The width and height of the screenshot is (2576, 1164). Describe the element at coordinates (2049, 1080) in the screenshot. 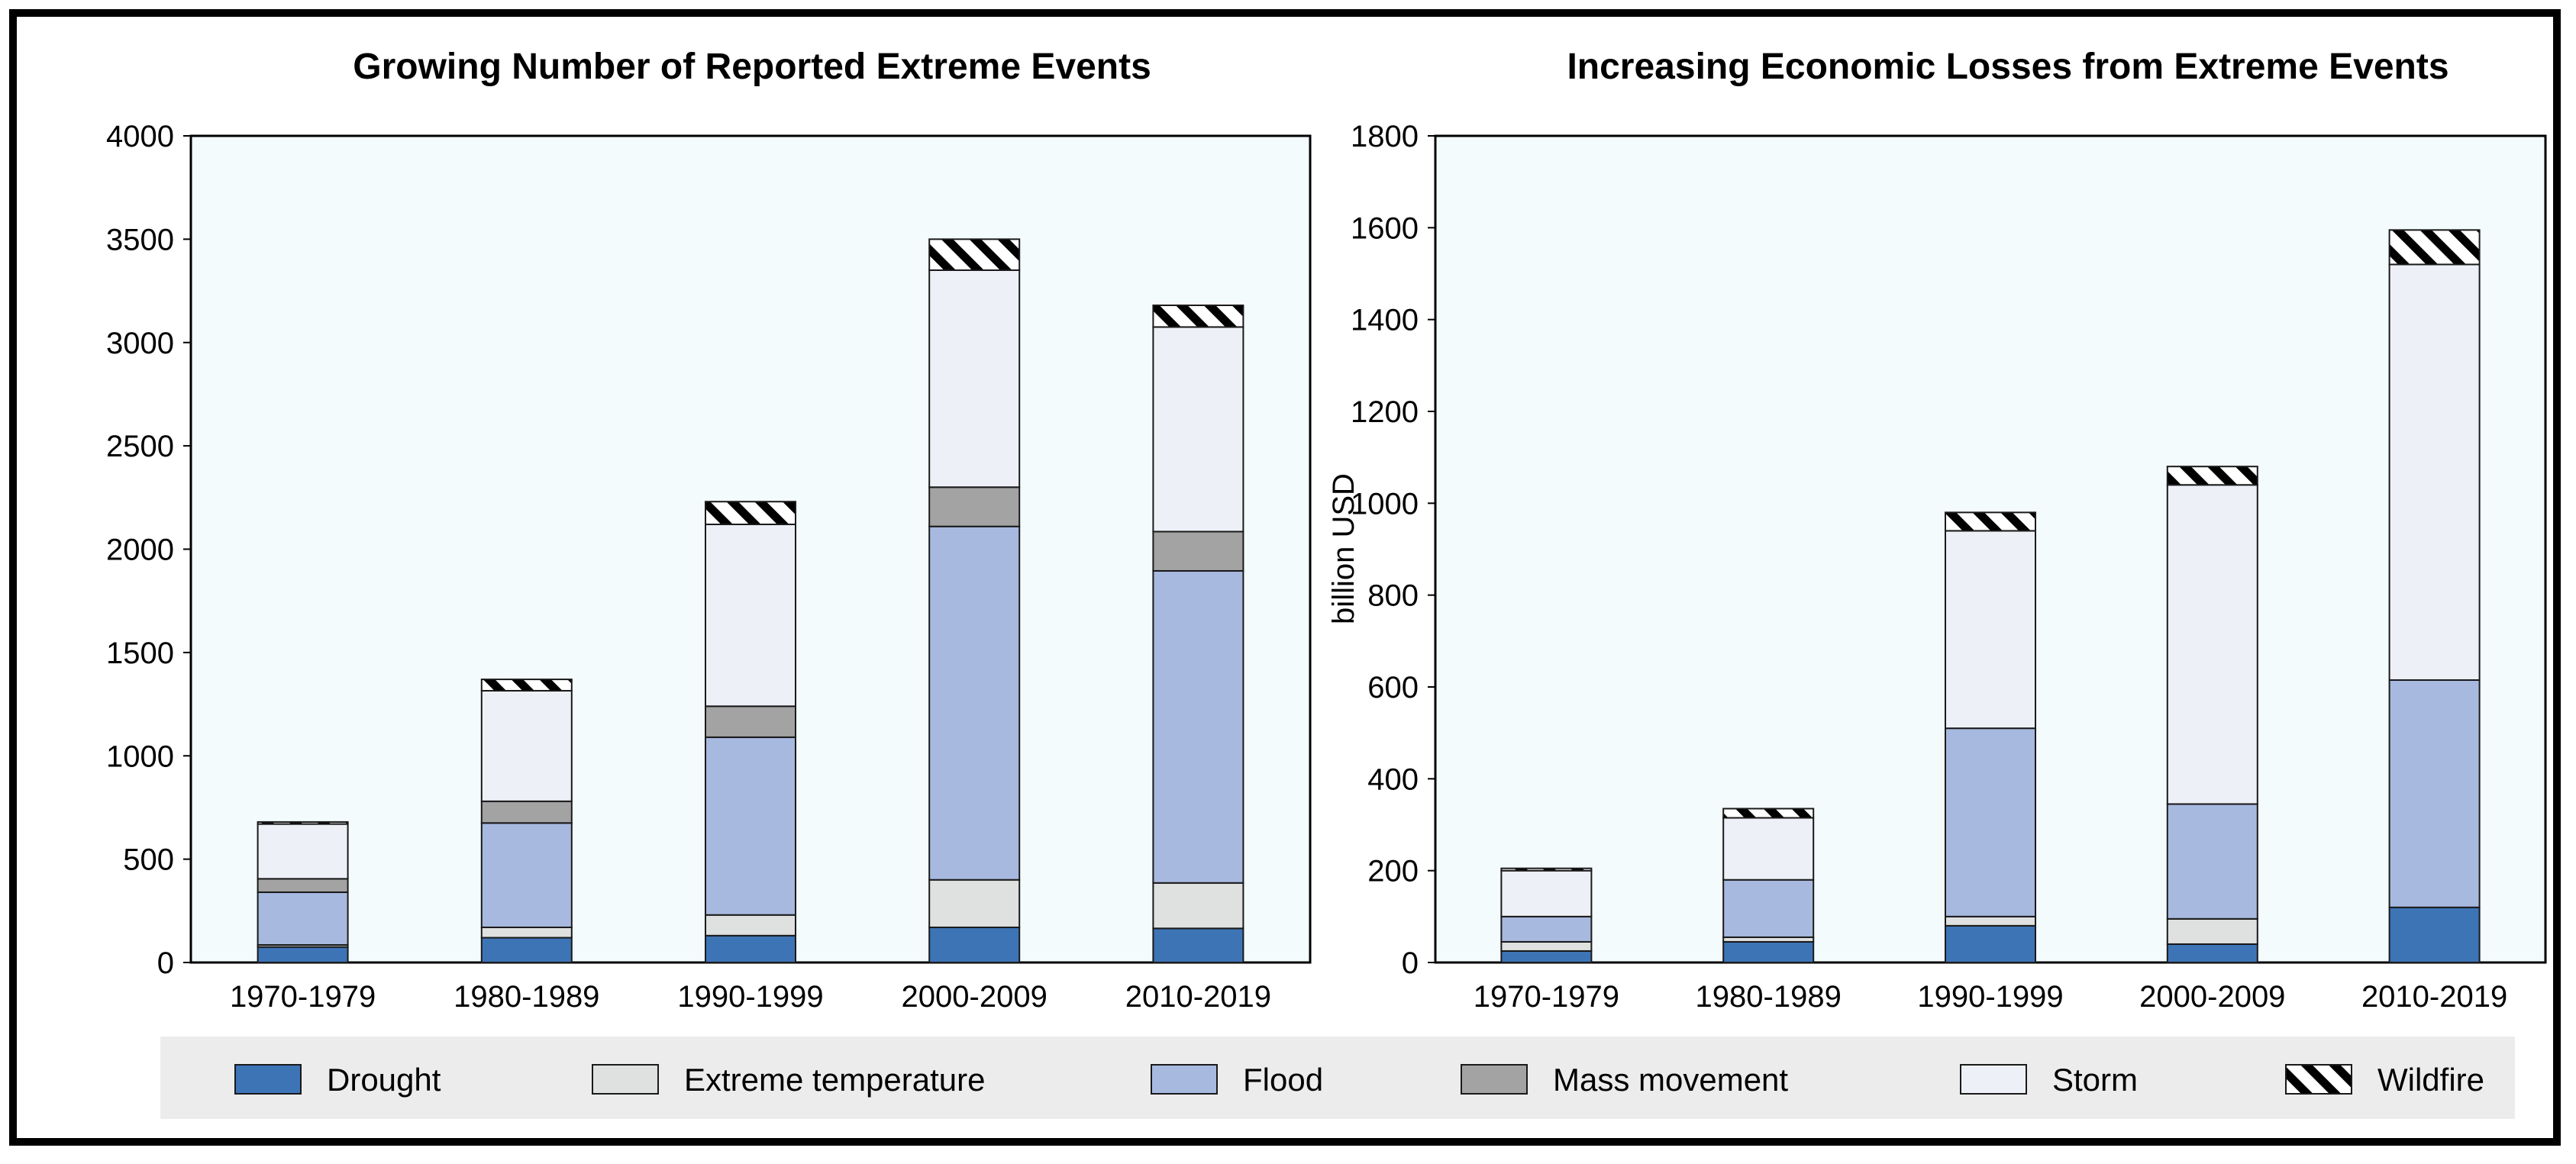

I see `legend-item-storm: Storm` at that location.